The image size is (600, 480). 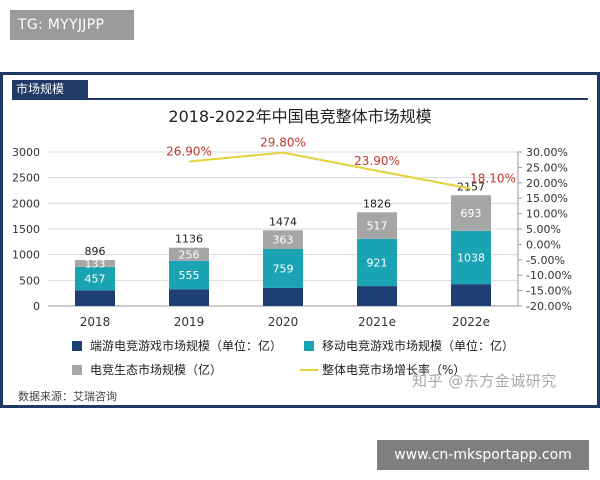 I want to click on bar-data-label: 1038, so click(x=471, y=257).